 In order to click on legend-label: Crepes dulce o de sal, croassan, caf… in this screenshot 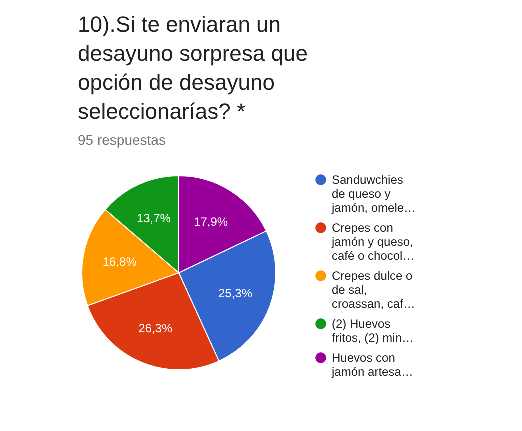, I will do `click(374, 290)`.